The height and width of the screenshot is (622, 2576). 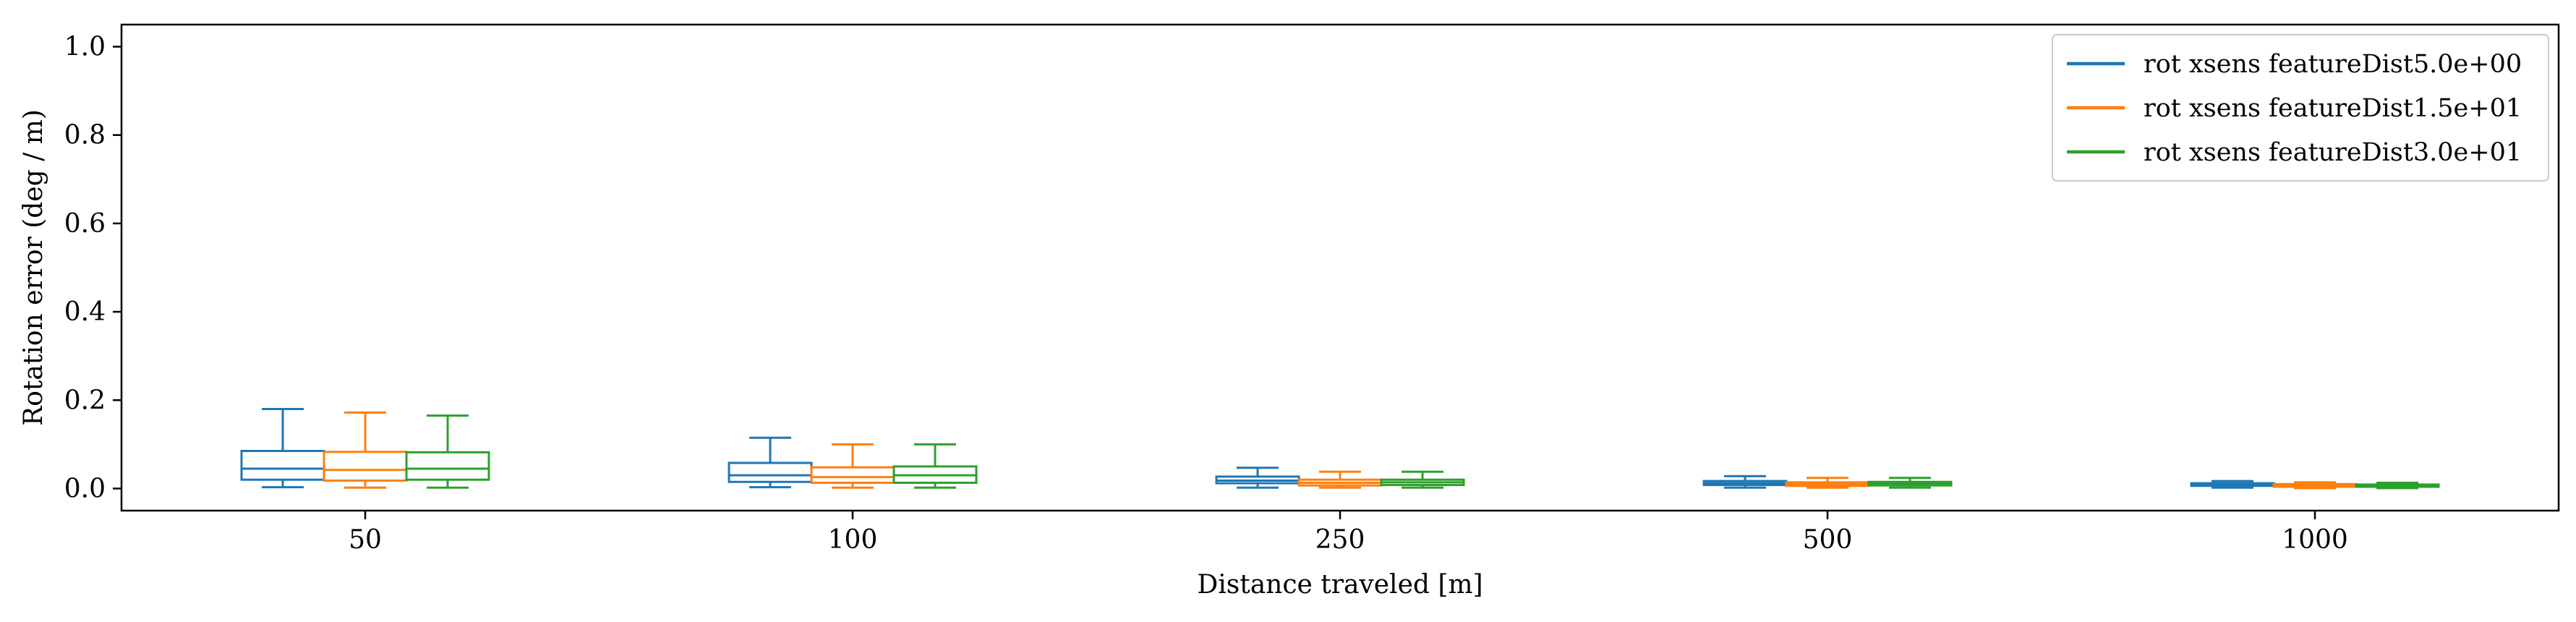 I want to click on x-tick-label: 1000, so click(x=2315, y=540).